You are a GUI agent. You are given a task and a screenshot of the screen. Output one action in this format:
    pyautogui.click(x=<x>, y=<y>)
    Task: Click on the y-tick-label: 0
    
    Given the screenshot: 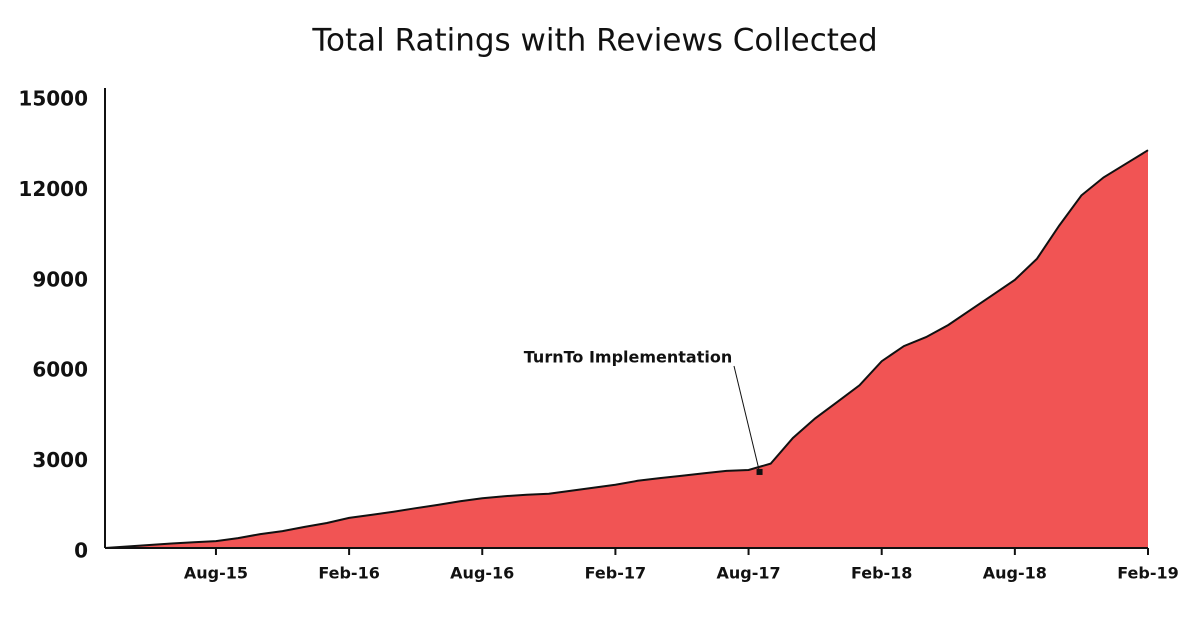 What is the action you would take?
    pyautogui.click(x=81, y=551)
    